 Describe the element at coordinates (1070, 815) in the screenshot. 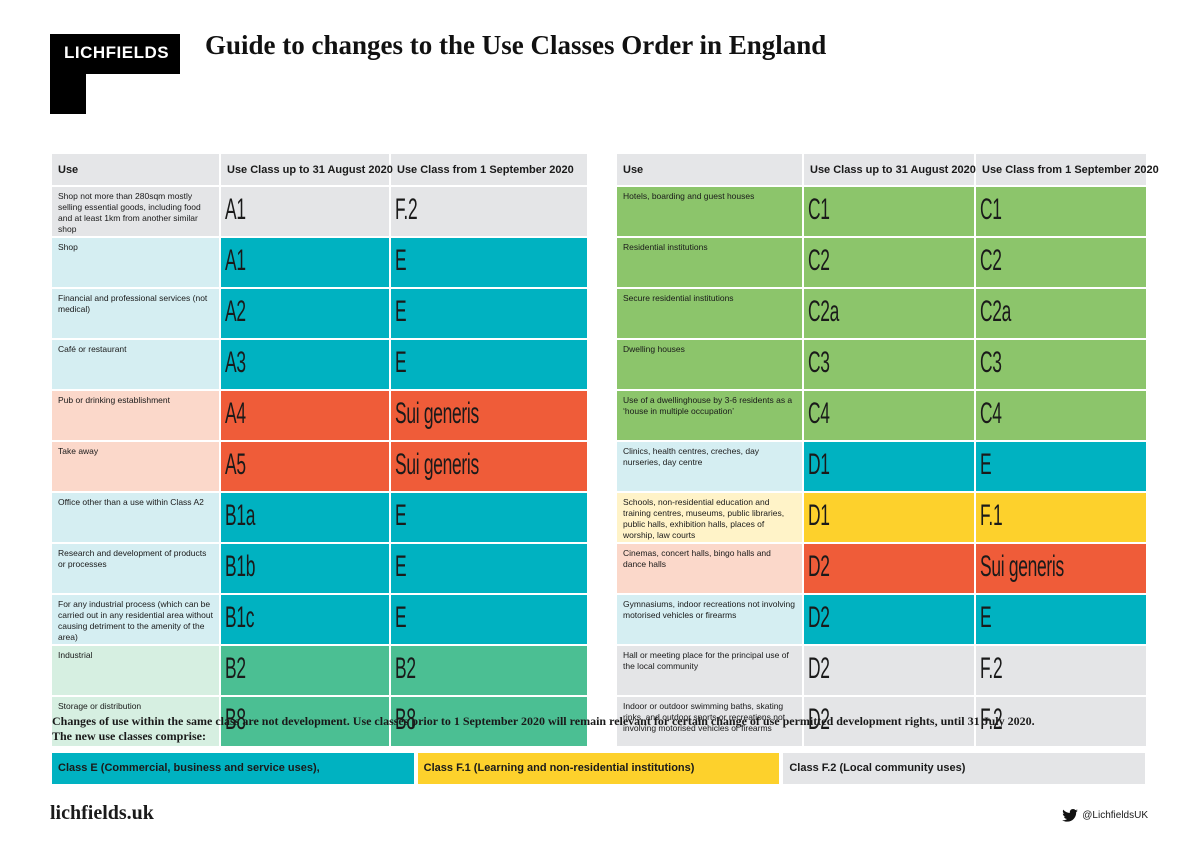

I see `twitter-bird-icon` at that location.